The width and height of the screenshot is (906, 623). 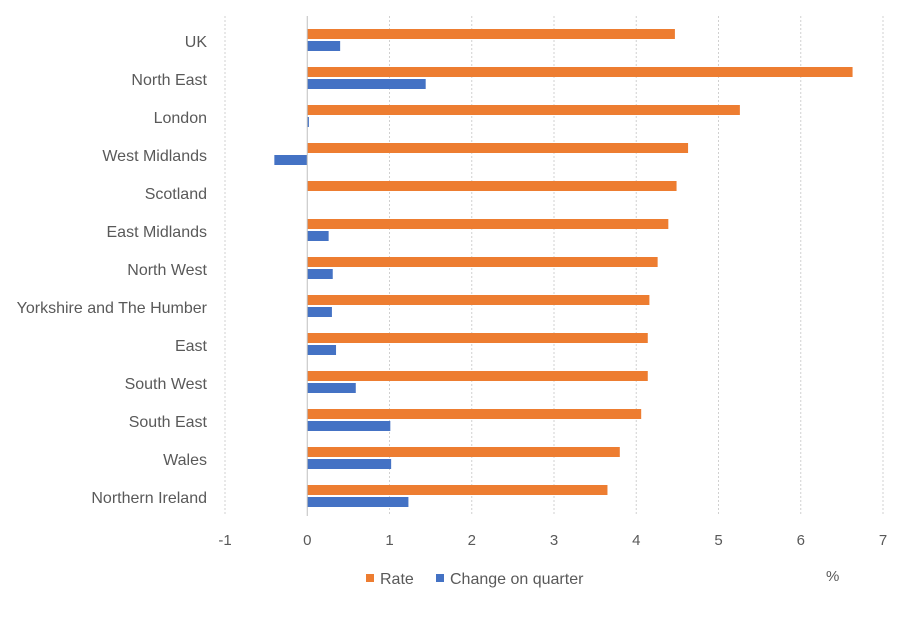 I want to click on category-label-northern-ireland: Northern Ireland, so click(x=149, y=498).